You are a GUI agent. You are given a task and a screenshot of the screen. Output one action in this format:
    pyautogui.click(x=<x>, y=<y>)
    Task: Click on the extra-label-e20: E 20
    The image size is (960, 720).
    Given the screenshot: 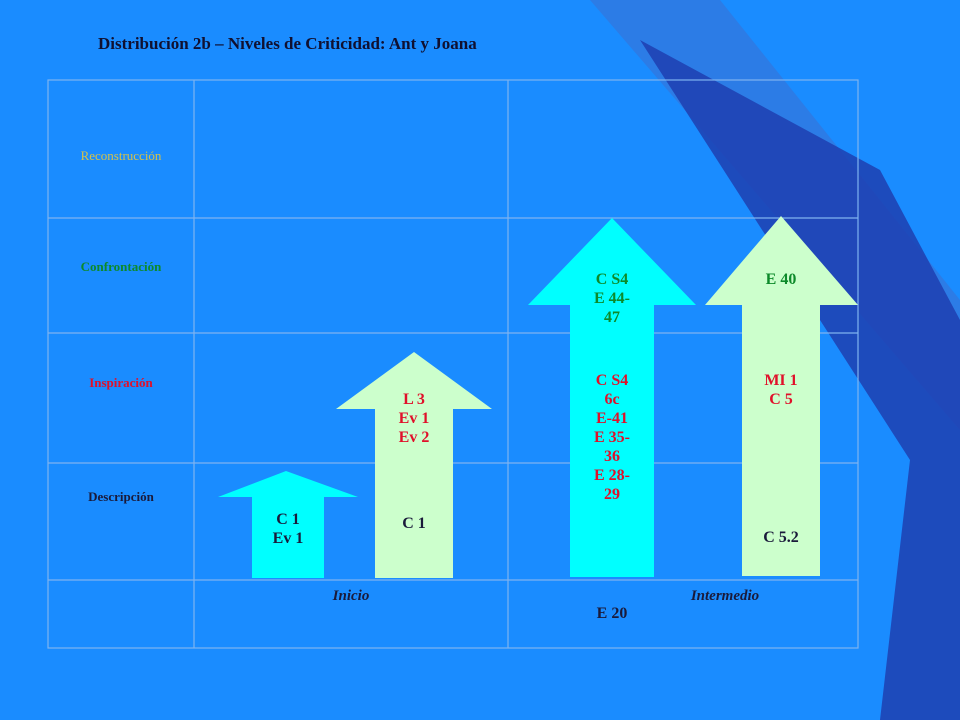 What is the action you would take?
    pyautogui.click(x=612, y=613)
    